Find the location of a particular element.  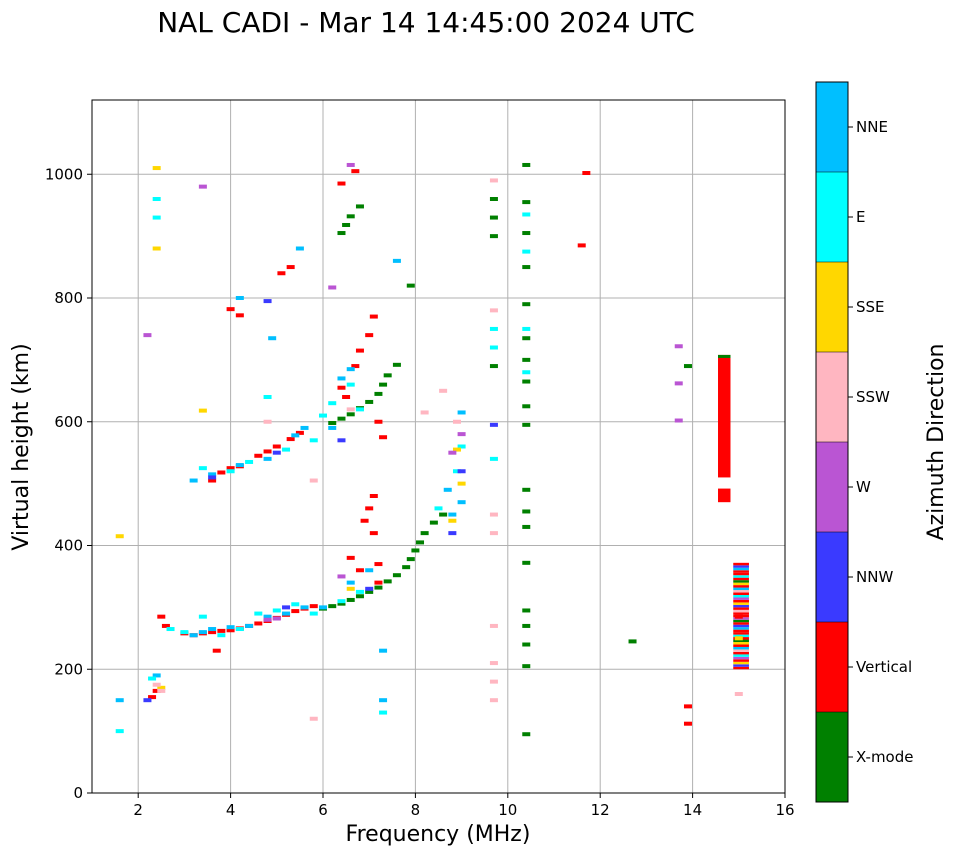

chart-title: NAL CADI - Mar 14 14:45:00 2024 UTC is located at coordinates (426, 22).